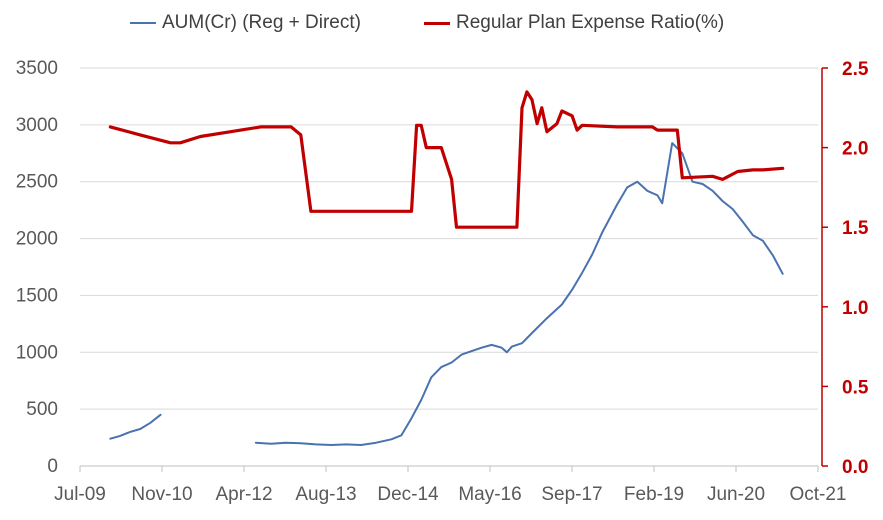 The image size is (883, 520). Describe the element at coordinates (37, 125) in the screenshot. I see `y-left-tick-label: 3000` at that location.